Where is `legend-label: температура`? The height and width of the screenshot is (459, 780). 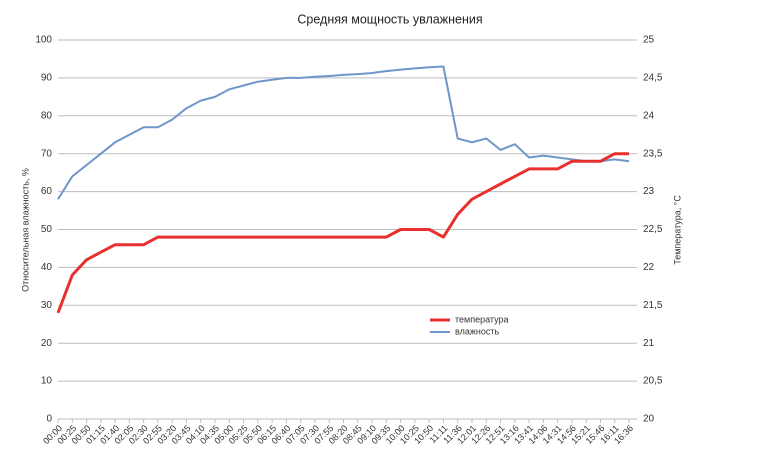 legend-label: температура is located at coordinates (482, 319).